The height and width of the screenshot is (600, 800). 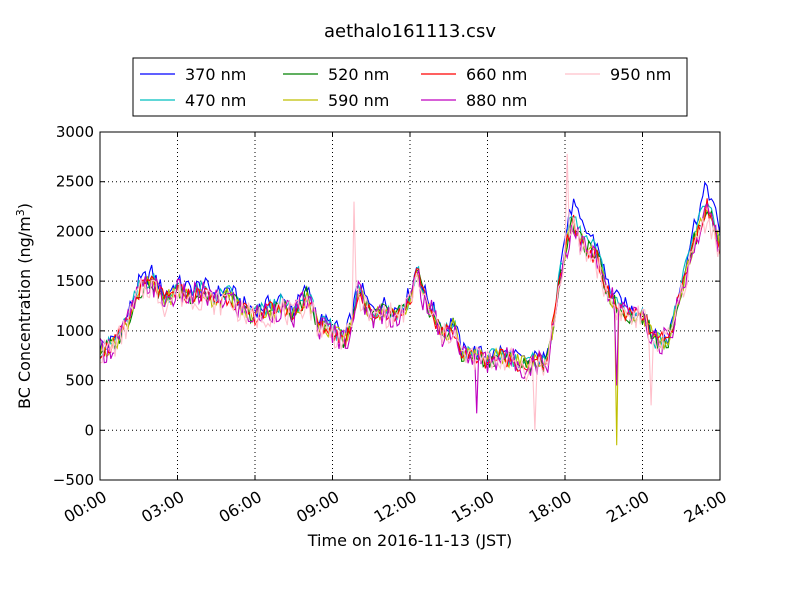 I want to click on y-tick-label: 2500, so click(x=75, y=182).